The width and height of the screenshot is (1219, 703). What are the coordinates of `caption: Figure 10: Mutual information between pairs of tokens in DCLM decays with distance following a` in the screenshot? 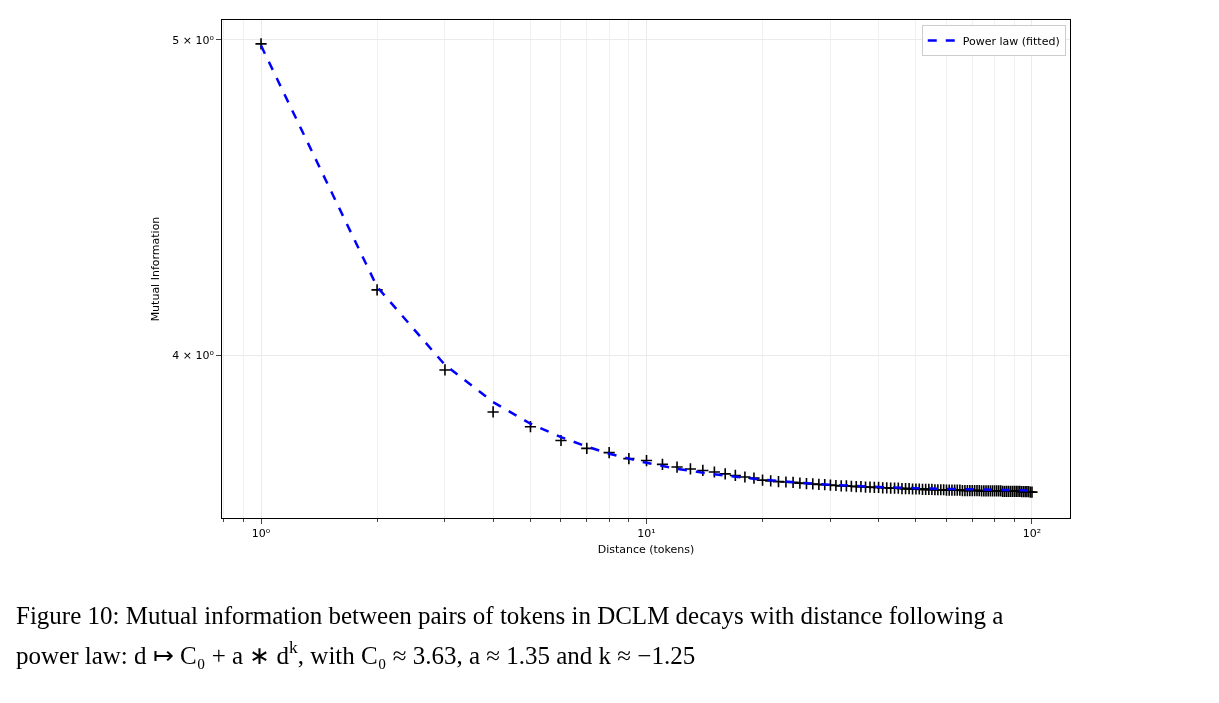 It's located at (510, 615).